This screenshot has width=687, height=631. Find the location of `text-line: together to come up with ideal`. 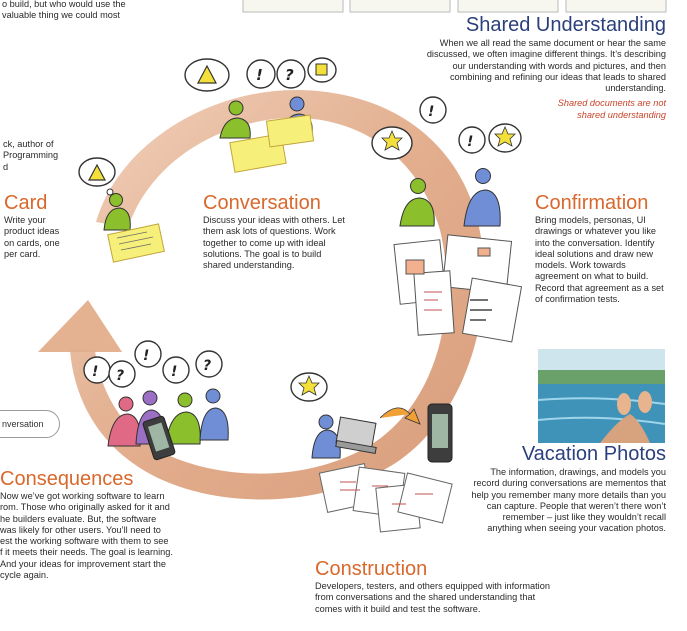

text-line: together to come up with ideal is located at coordinates (264, 242).